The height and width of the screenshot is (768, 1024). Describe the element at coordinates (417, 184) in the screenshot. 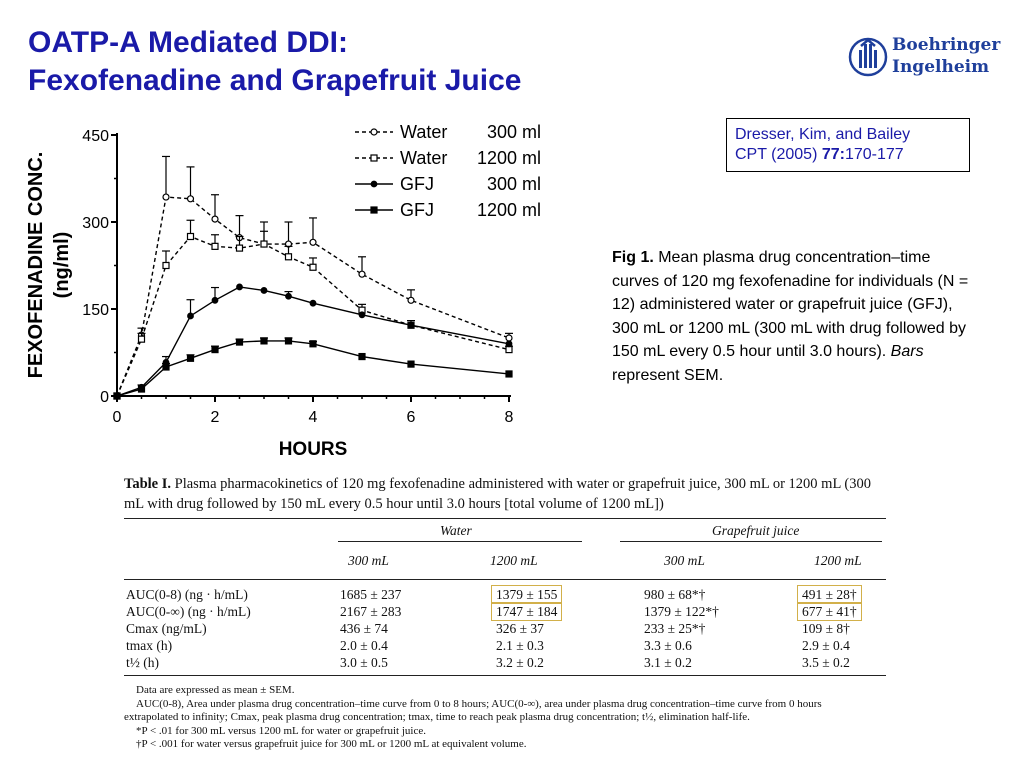

I see `legend-series-name: GFJ` at that location.